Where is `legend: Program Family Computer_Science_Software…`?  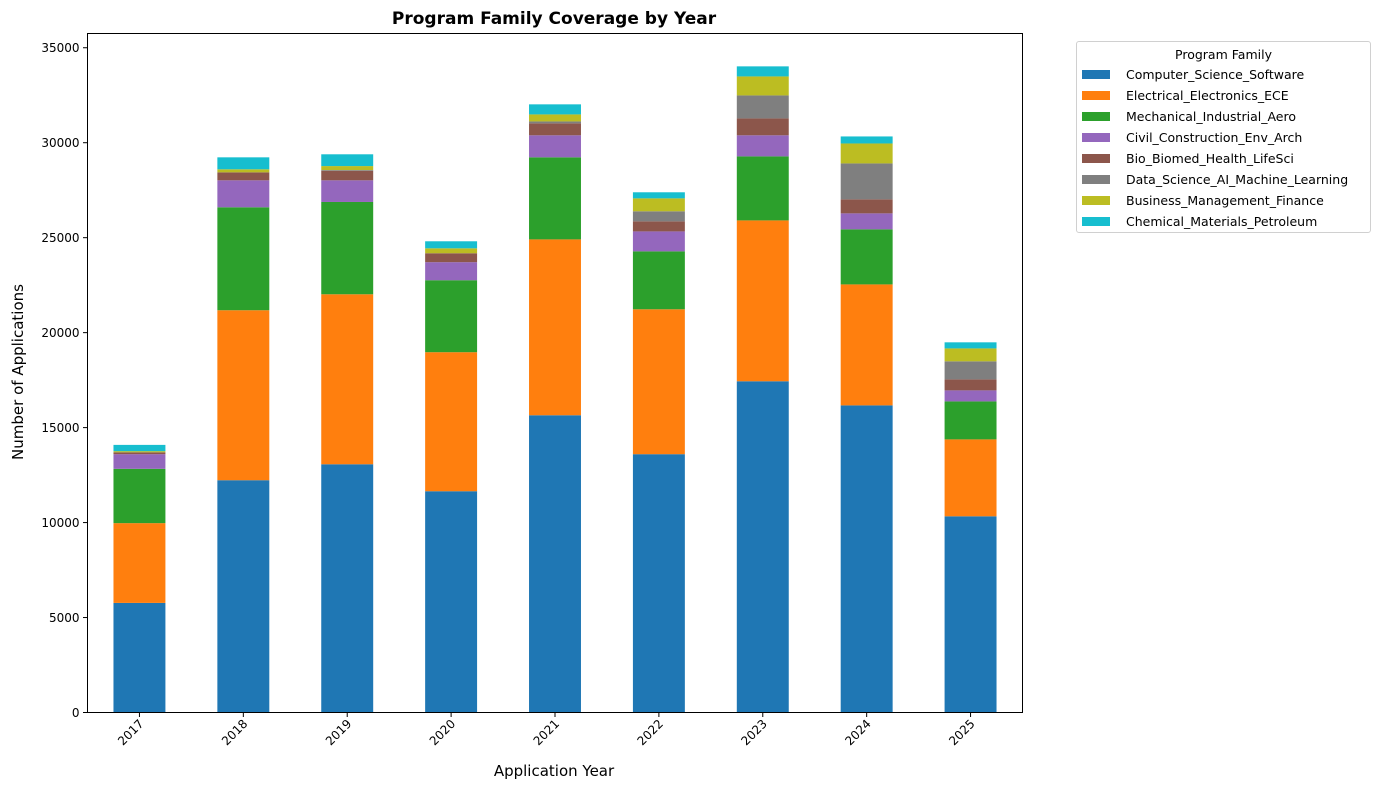 legend: Program Family Computer_Science_Software… is located at coordinates (1223, 137).